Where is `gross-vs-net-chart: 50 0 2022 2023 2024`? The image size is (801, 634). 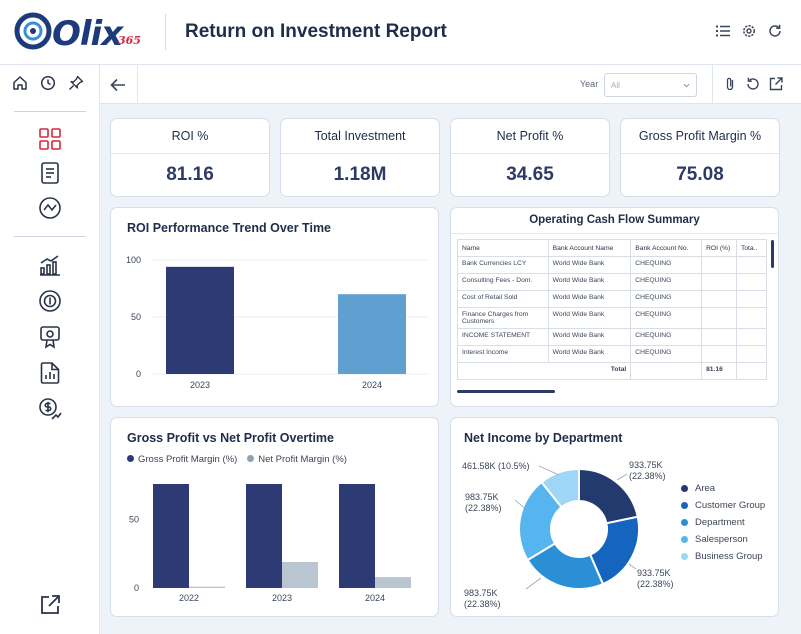 gross-vs-net-chart: 50 0 2022 2023 2024 is located at coordinates (270, 543).